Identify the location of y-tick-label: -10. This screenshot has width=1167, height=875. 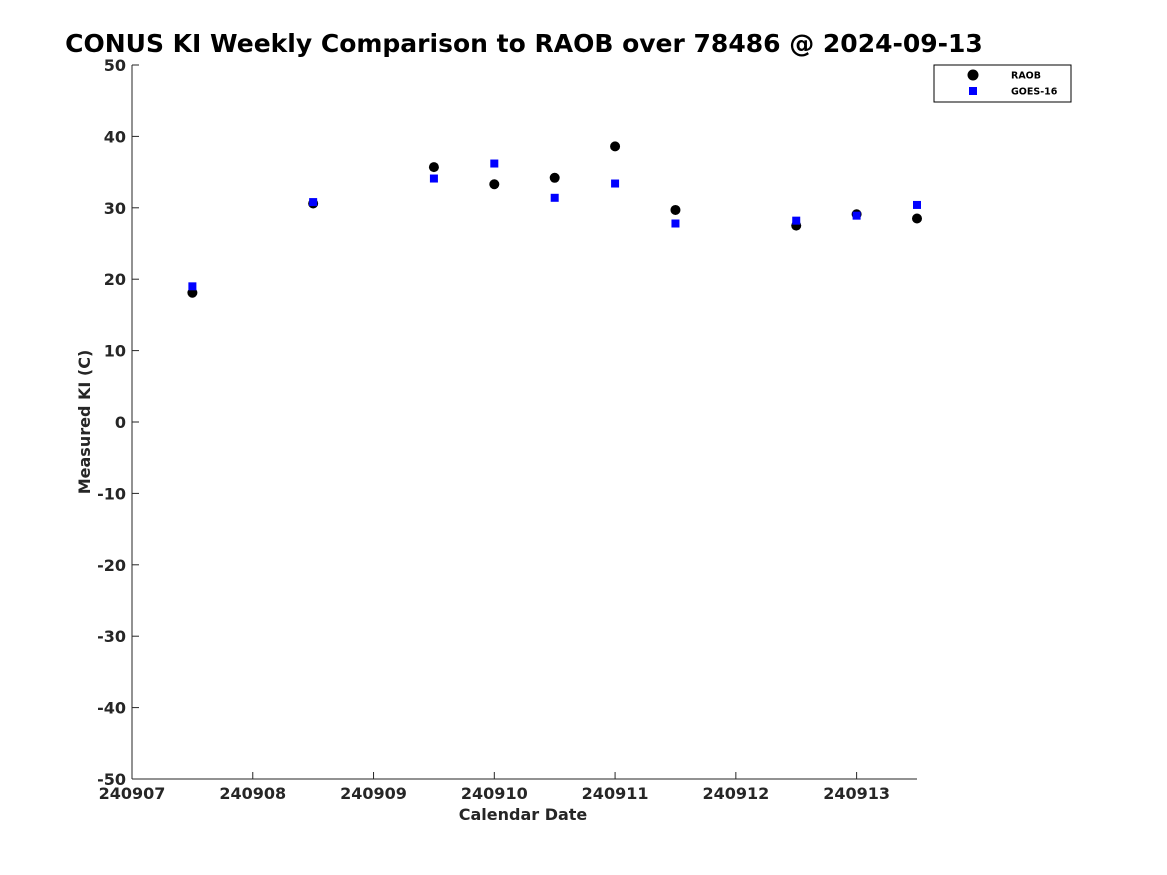
(111, 493).